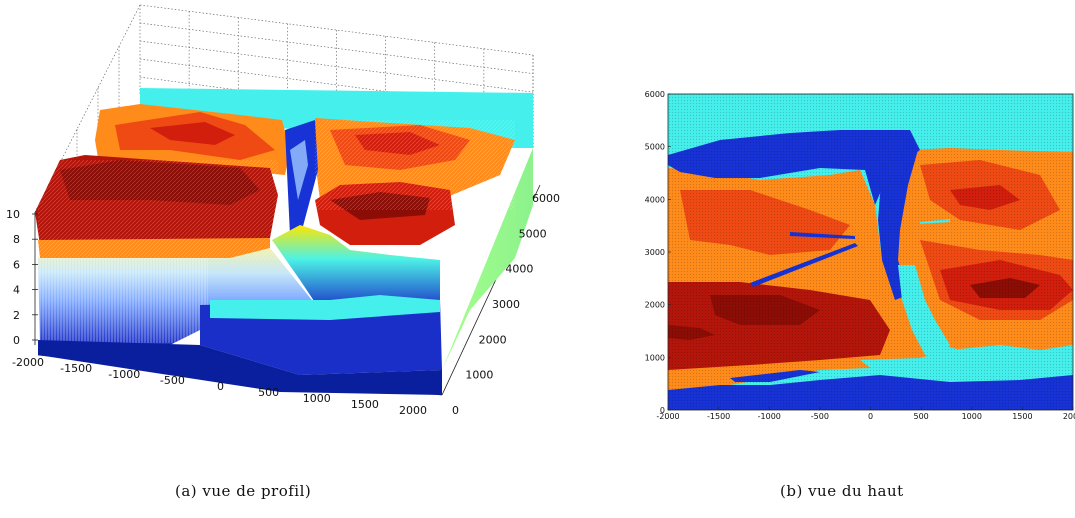  I want to click on z-tick-label: 6, so click(16, 264).